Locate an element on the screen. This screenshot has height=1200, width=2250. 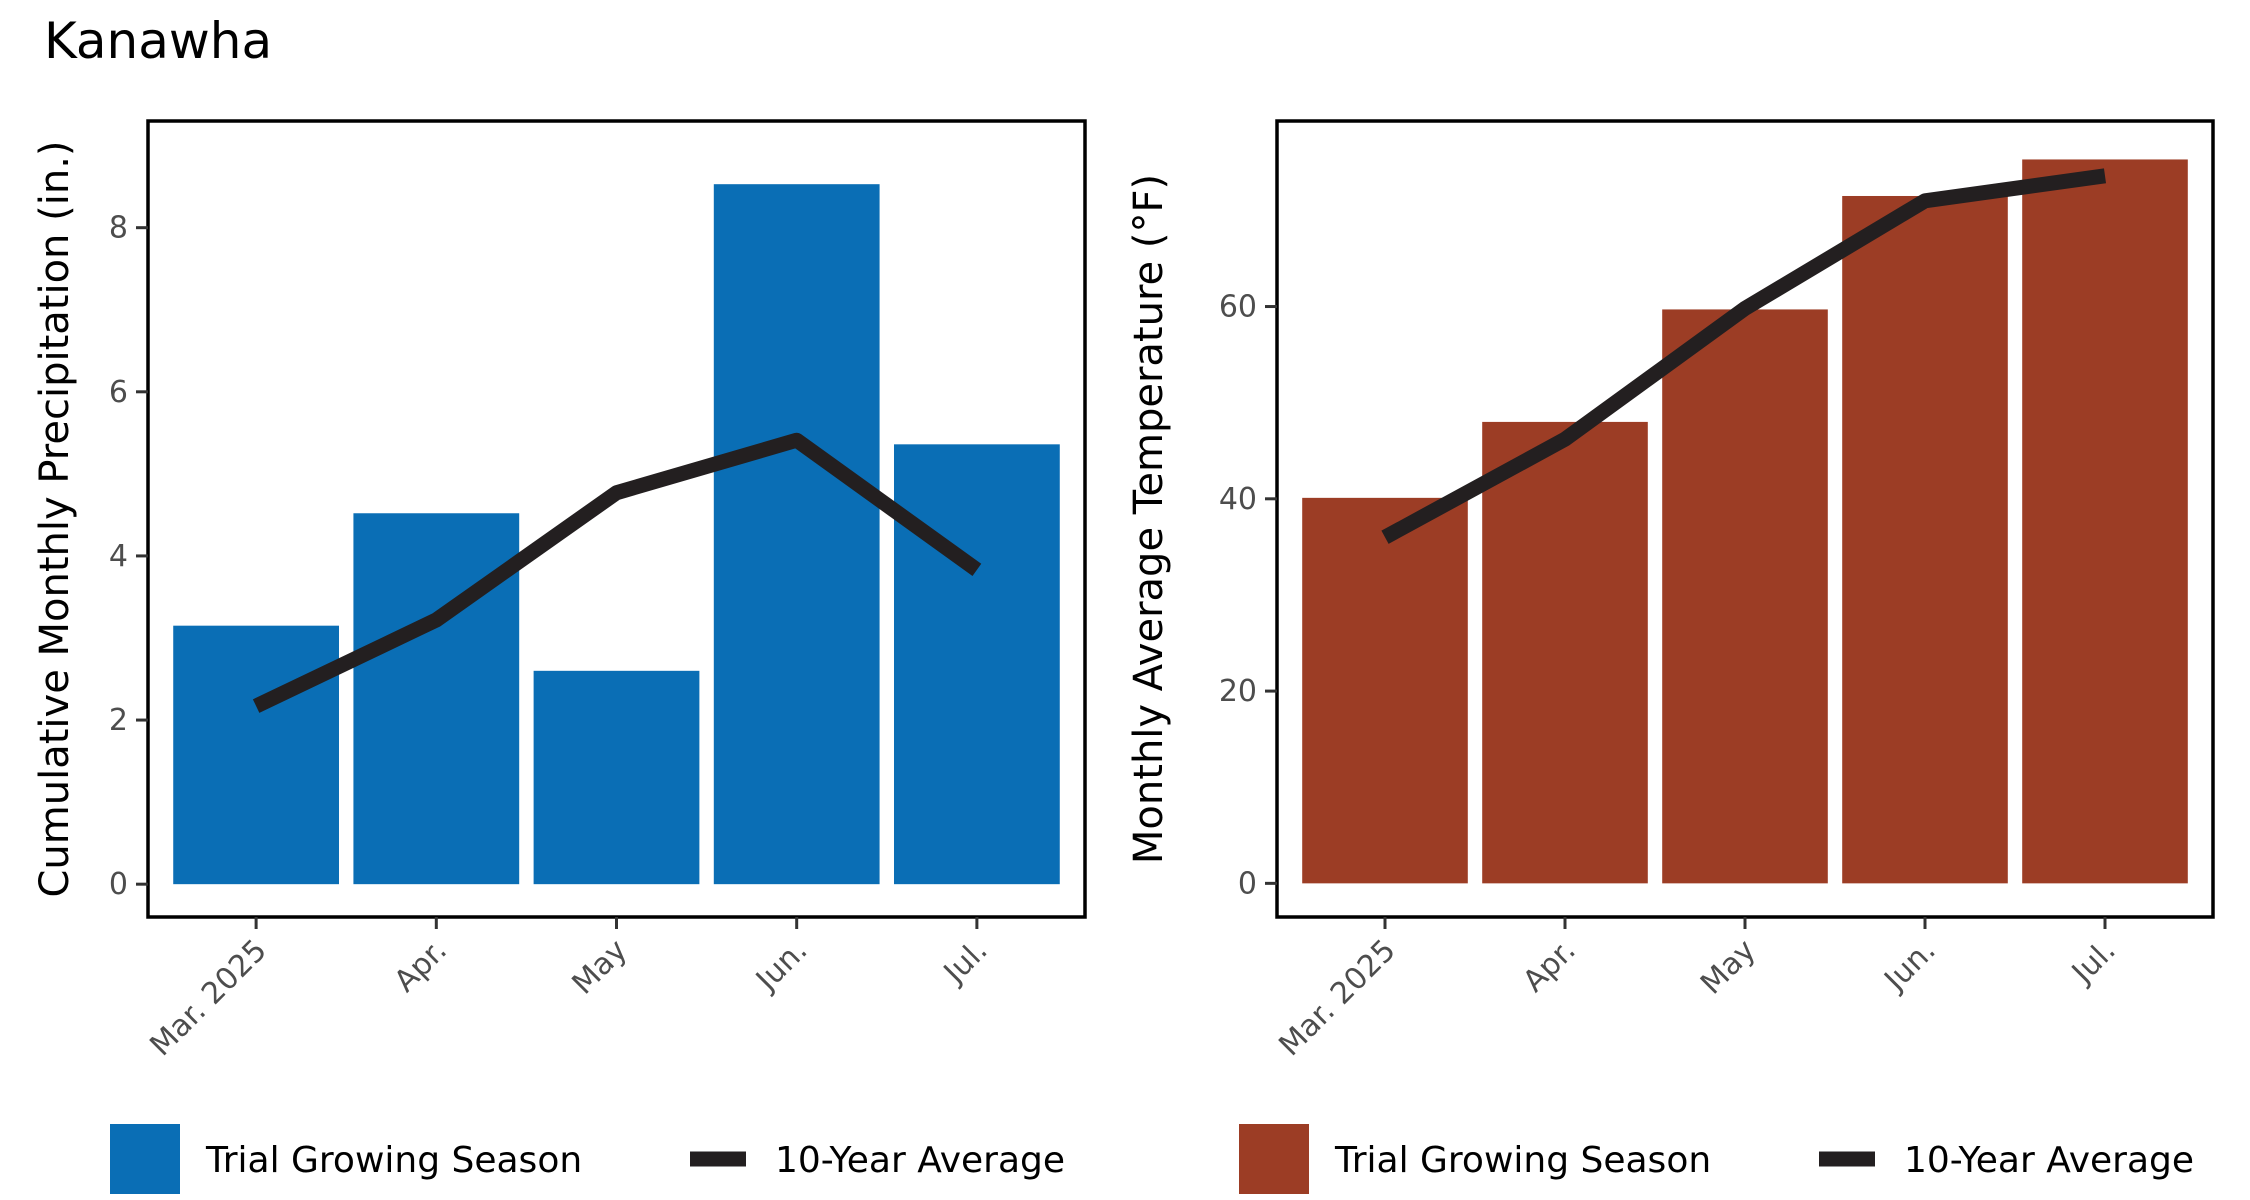
y-tick-label-3: 6 is located at coordinates (118, 392).